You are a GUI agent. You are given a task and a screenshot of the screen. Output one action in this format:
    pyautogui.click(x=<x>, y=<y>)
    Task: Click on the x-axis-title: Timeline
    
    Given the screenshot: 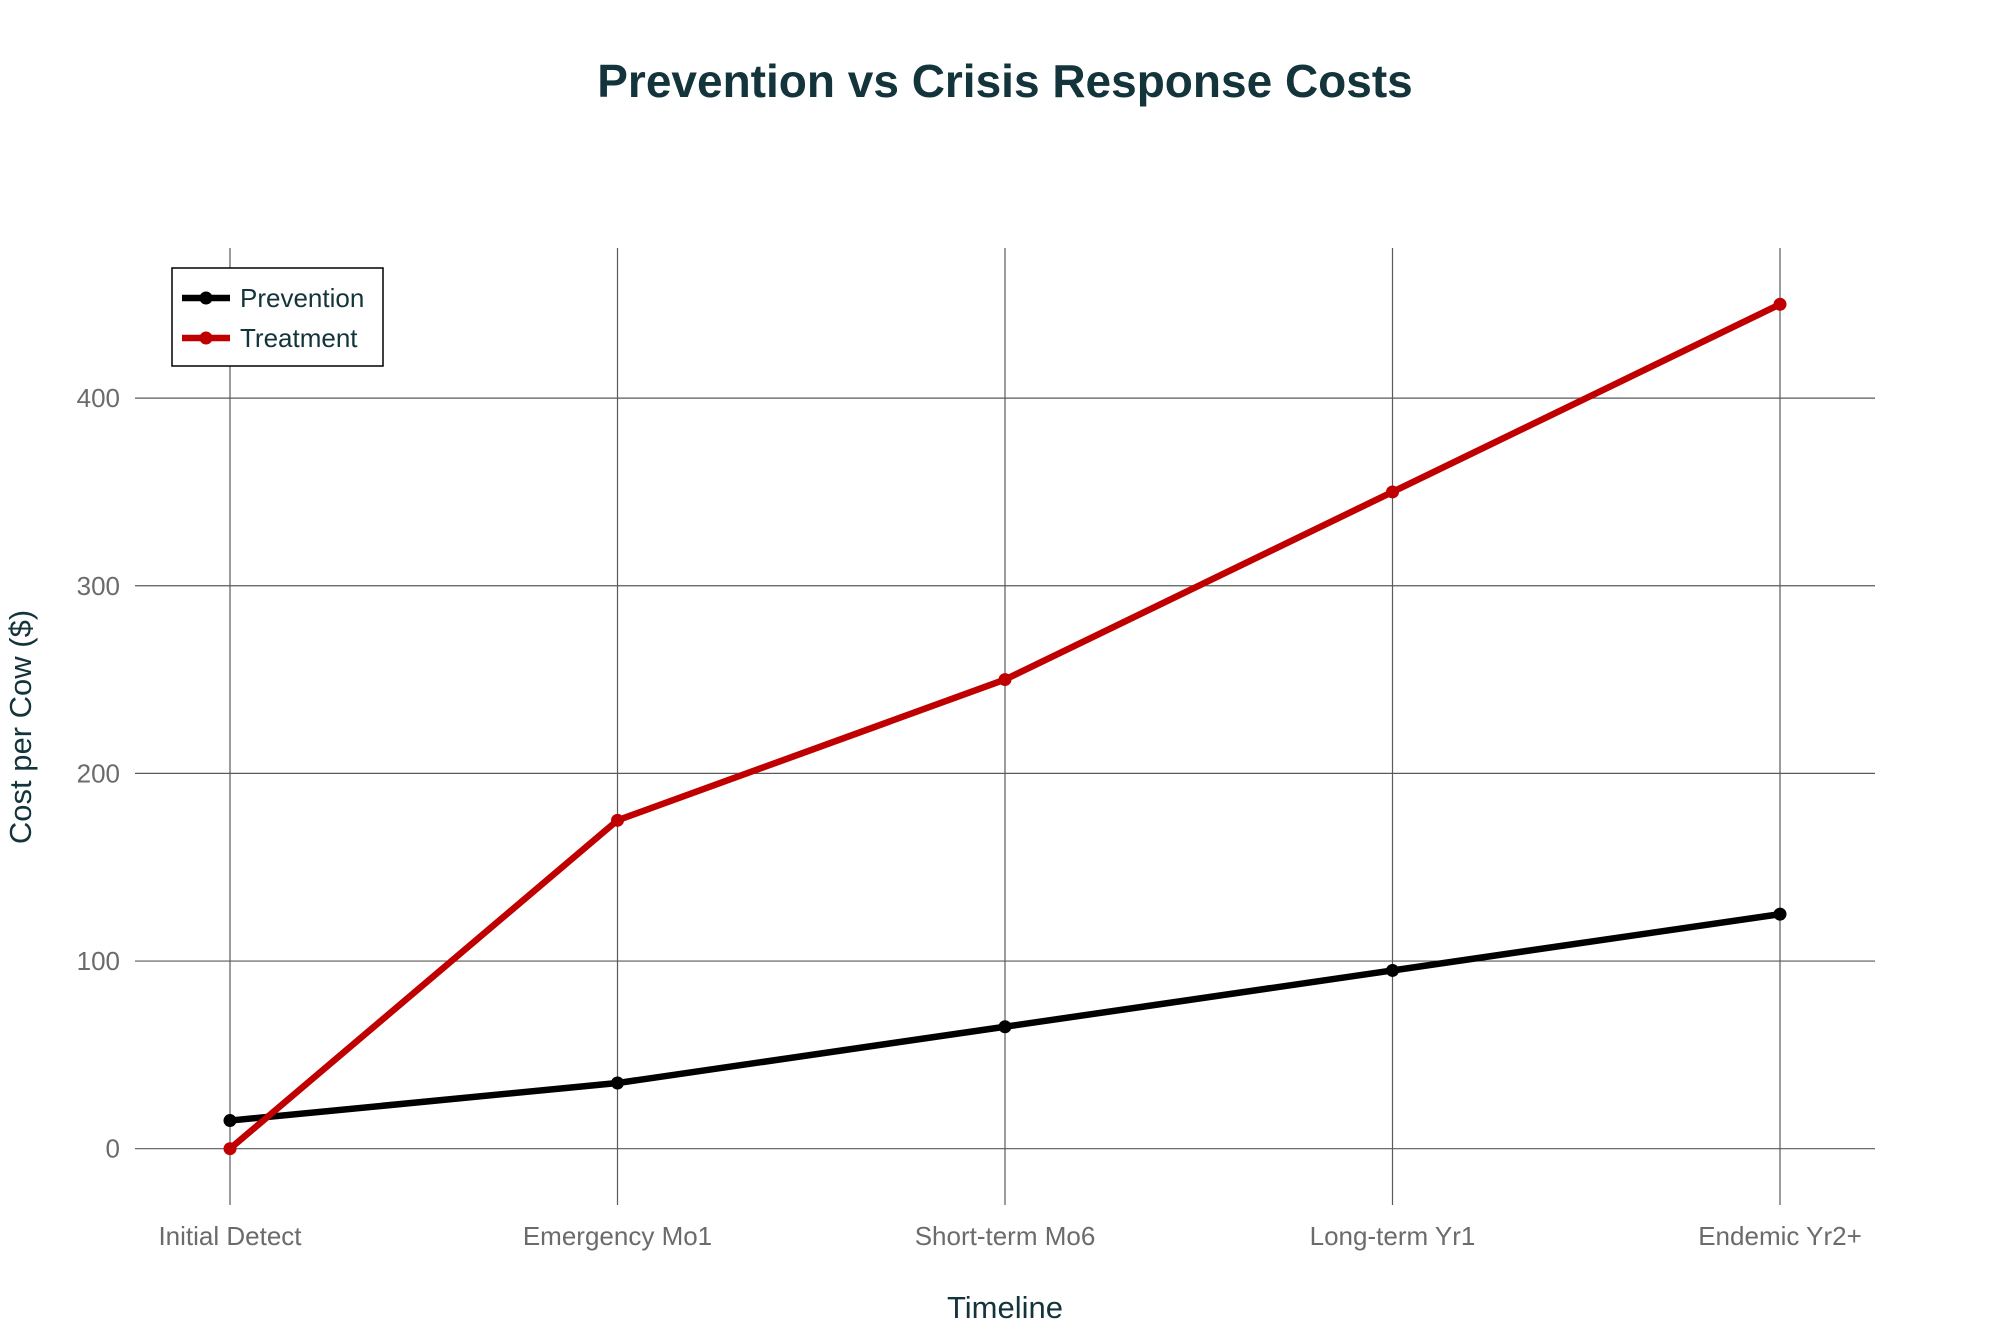 What is the action you would take?
    pyautogui.click(x=1005, y=1307)
    